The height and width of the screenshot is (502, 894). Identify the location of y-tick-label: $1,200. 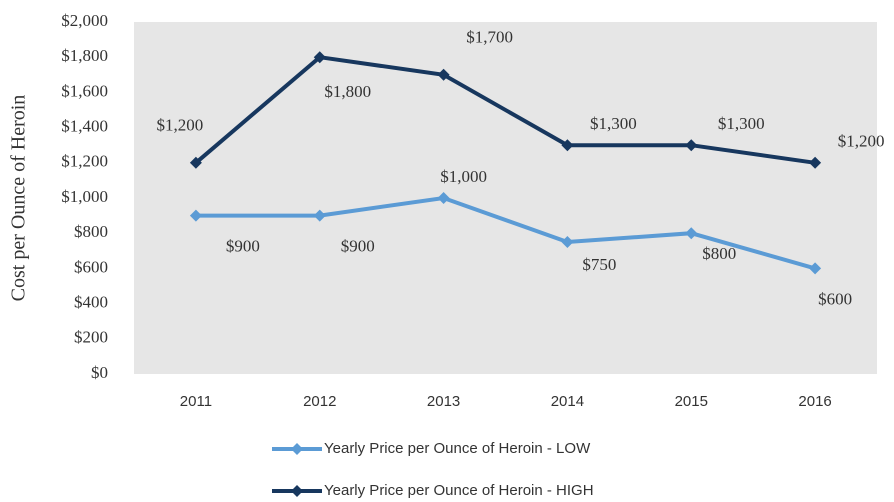
(84, 161).